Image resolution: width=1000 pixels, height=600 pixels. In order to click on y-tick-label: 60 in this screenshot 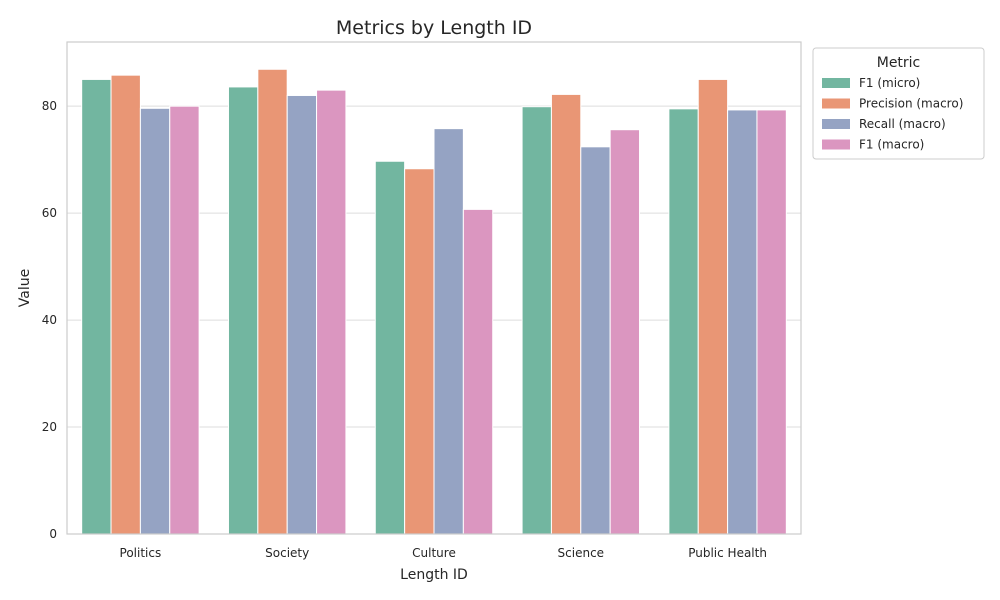, I will do `click(49, 213)`.